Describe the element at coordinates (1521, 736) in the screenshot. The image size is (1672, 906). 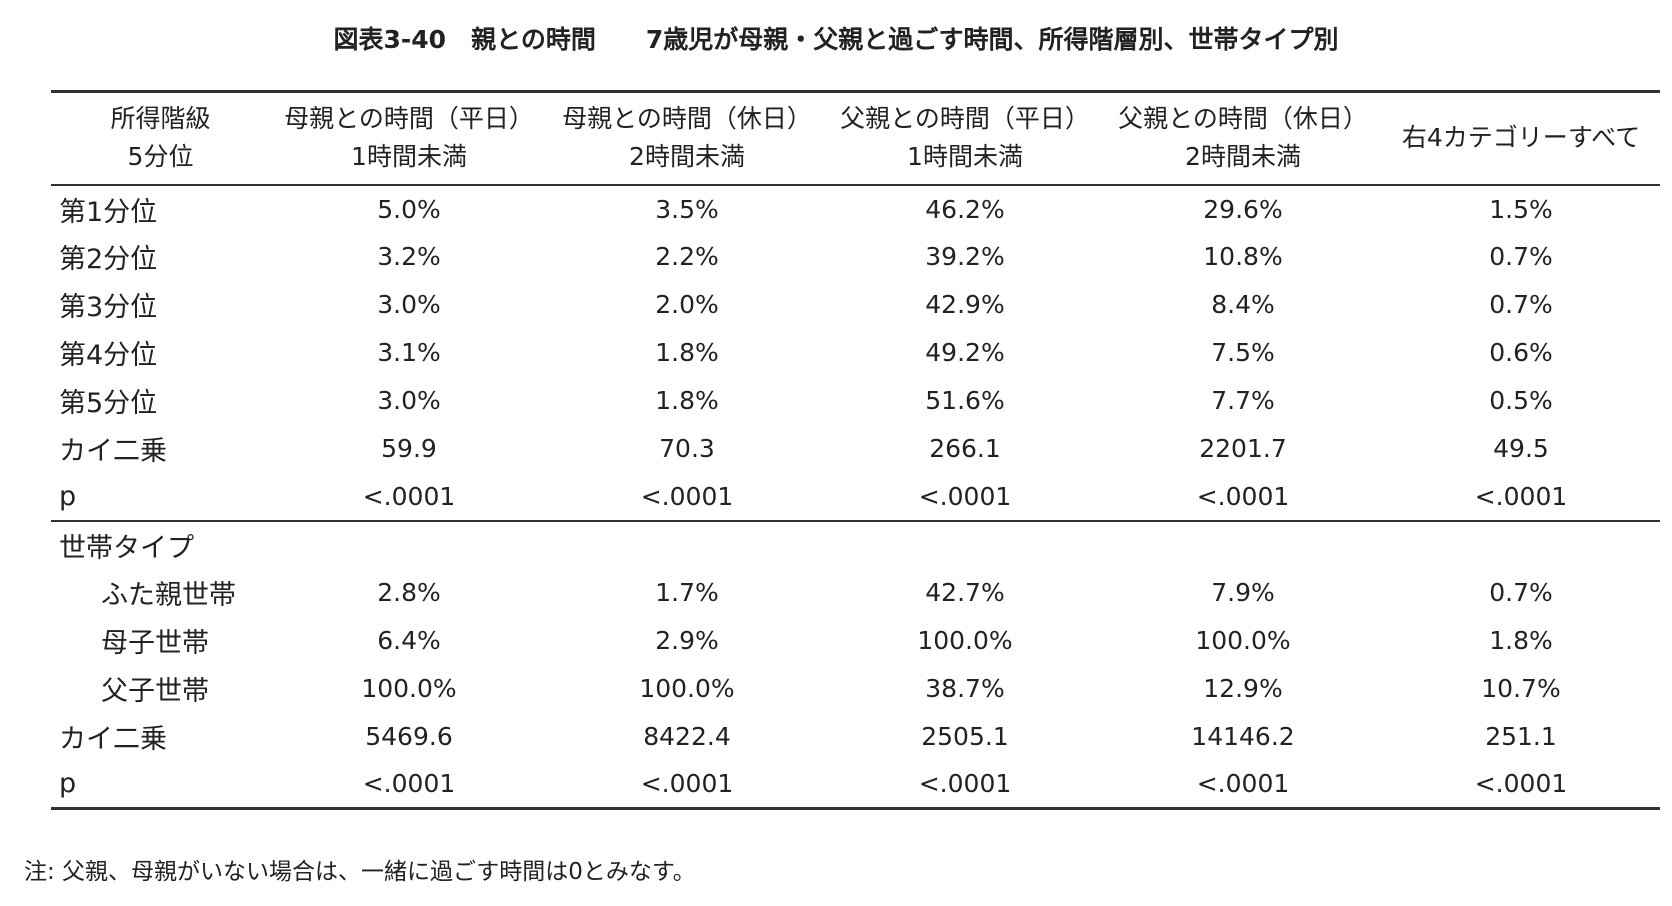
I see `cell: 251.1` at that location.